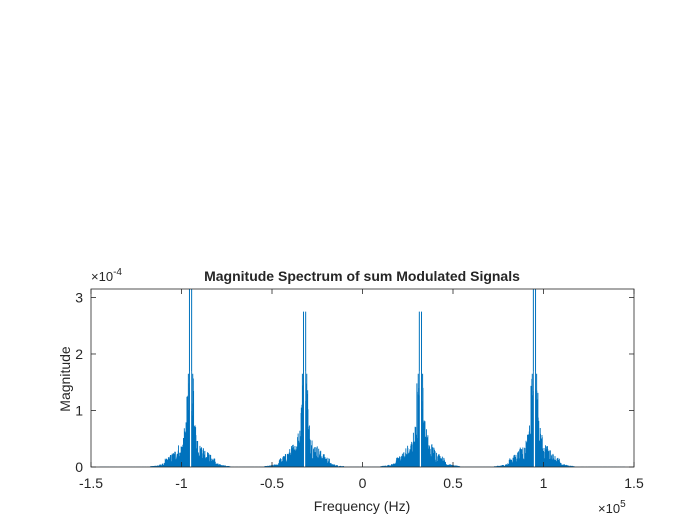 Image resolution: width=700 pixels, height=530 pixels. Describe the element at coordinates (79, 354) in the screenshot. I see `y-tick-label: 2` at that location.